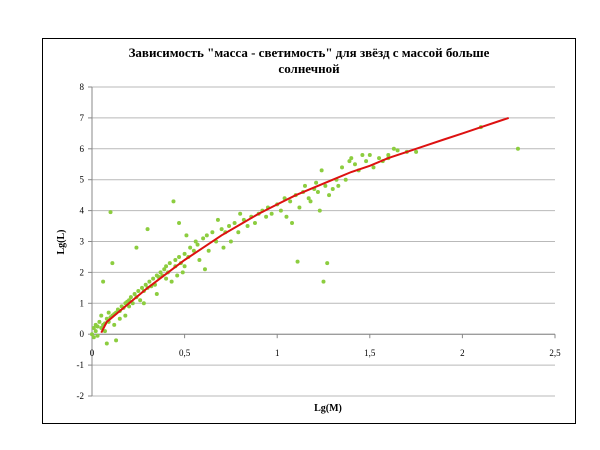 The height and width of the screenshot is (450, 600). What do you see at coordinates (555, 353) in the screenshot?
I see `x-tick-label: 2,5` at bounding box center [555, 353].